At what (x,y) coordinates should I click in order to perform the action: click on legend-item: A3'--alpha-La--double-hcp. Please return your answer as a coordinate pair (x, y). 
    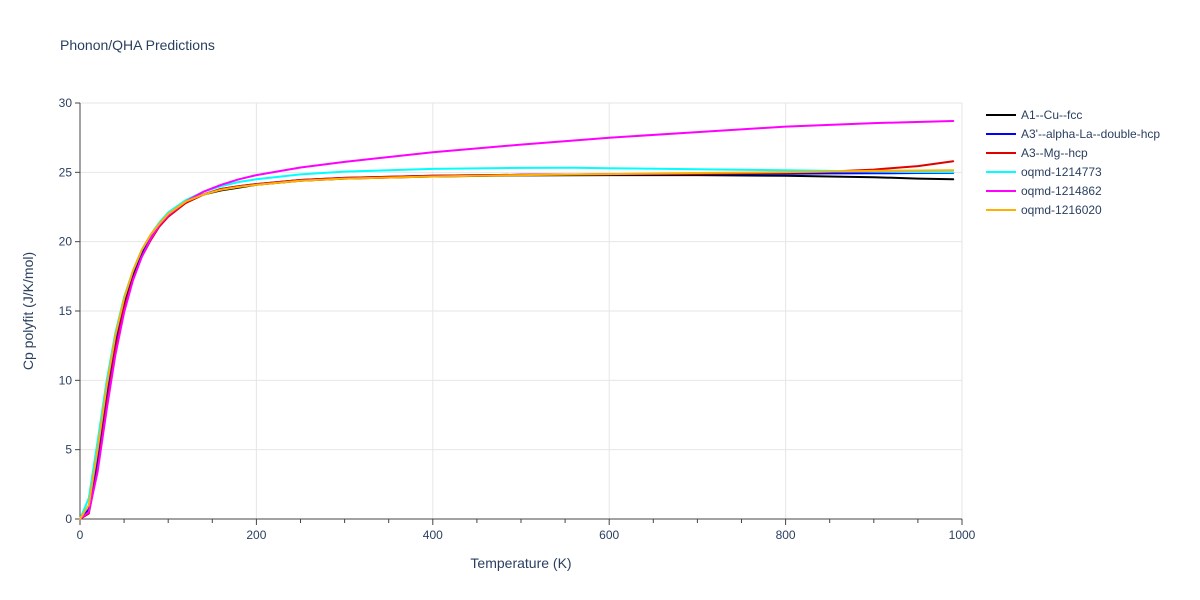
    Looking at the image, I should click on (1073, 134).